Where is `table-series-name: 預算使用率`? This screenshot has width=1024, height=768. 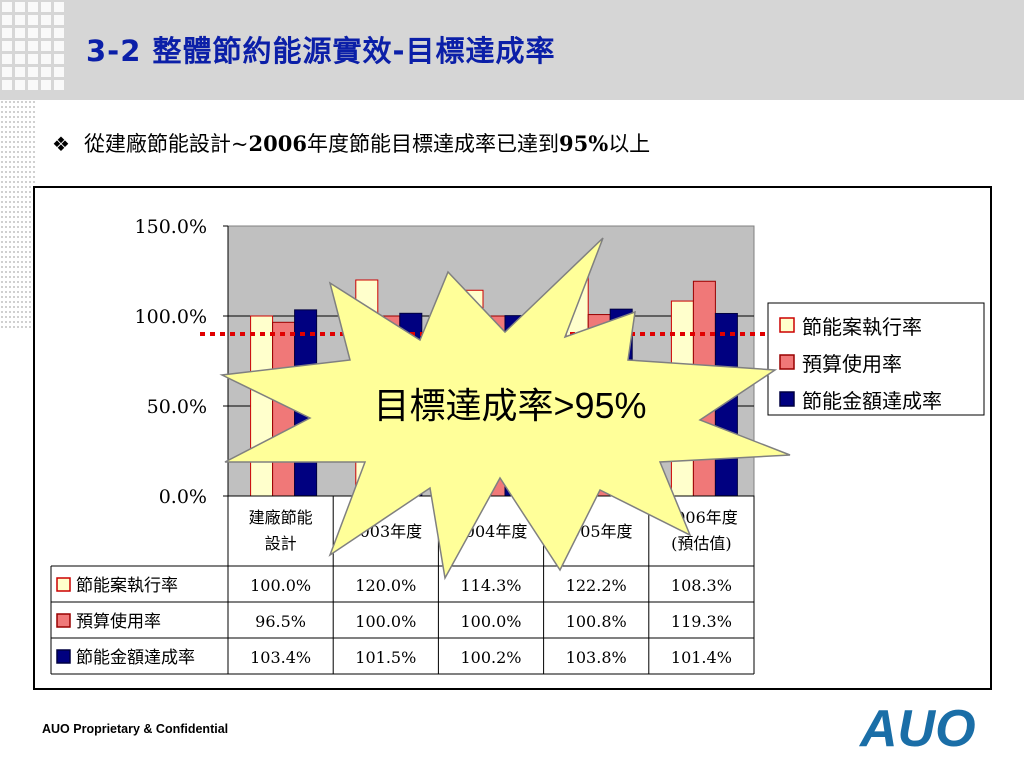
table-series-name: 預算使用率 is located at coordinates (118, 621).